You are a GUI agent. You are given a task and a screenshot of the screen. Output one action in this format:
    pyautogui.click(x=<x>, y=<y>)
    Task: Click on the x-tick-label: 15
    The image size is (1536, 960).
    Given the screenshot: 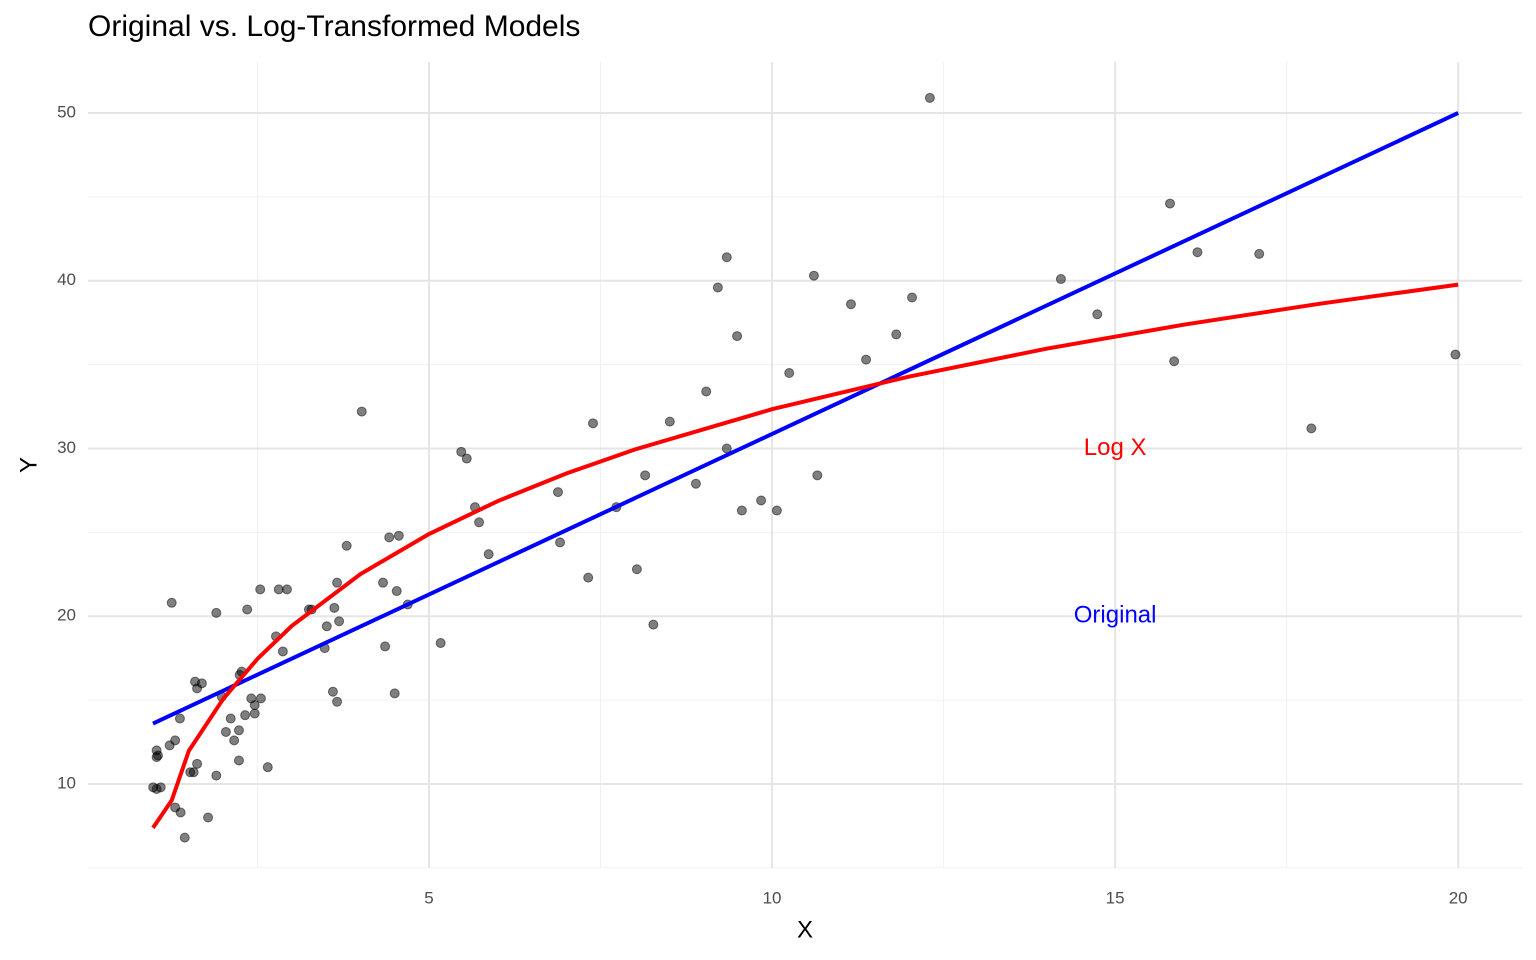 What is the action you would take?
    pyautogui.click(x=1115, y=897)
    